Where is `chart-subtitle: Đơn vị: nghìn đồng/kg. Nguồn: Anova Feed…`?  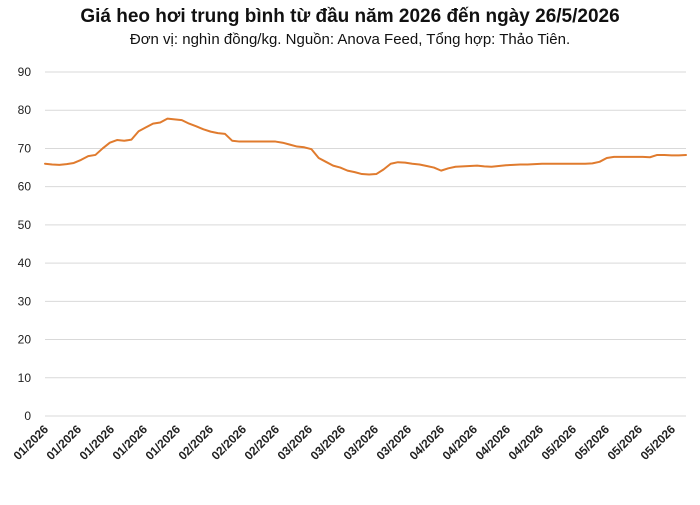
chart-subtitle: Đơn vị: nghìn đồng/kg. Nguồn: Anova Feed… is located at coordinates (350, 39).